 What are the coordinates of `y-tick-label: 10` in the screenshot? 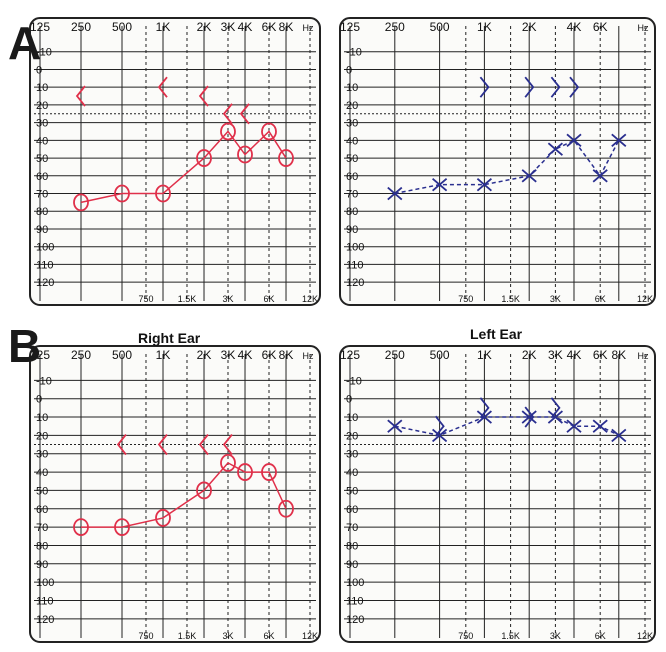 It's located at (352, 418).